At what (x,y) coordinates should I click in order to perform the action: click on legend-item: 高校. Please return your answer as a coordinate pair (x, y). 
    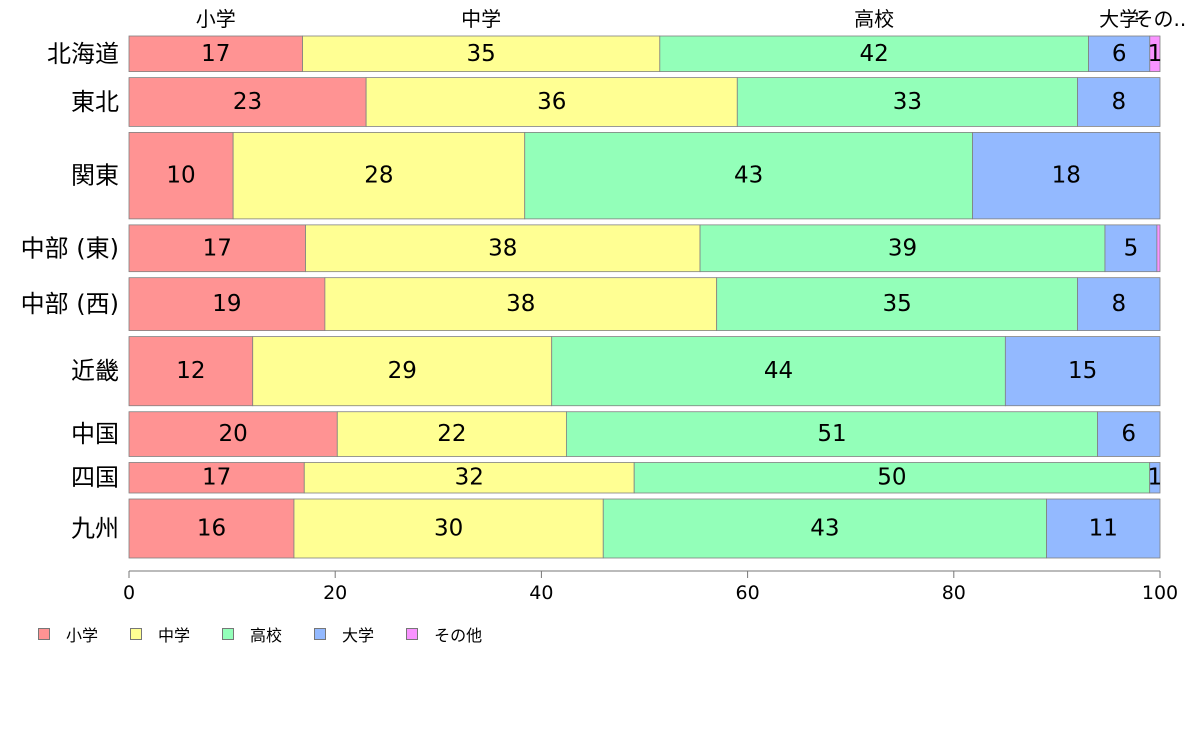
    Looking at the image, I should click on (252, 634).